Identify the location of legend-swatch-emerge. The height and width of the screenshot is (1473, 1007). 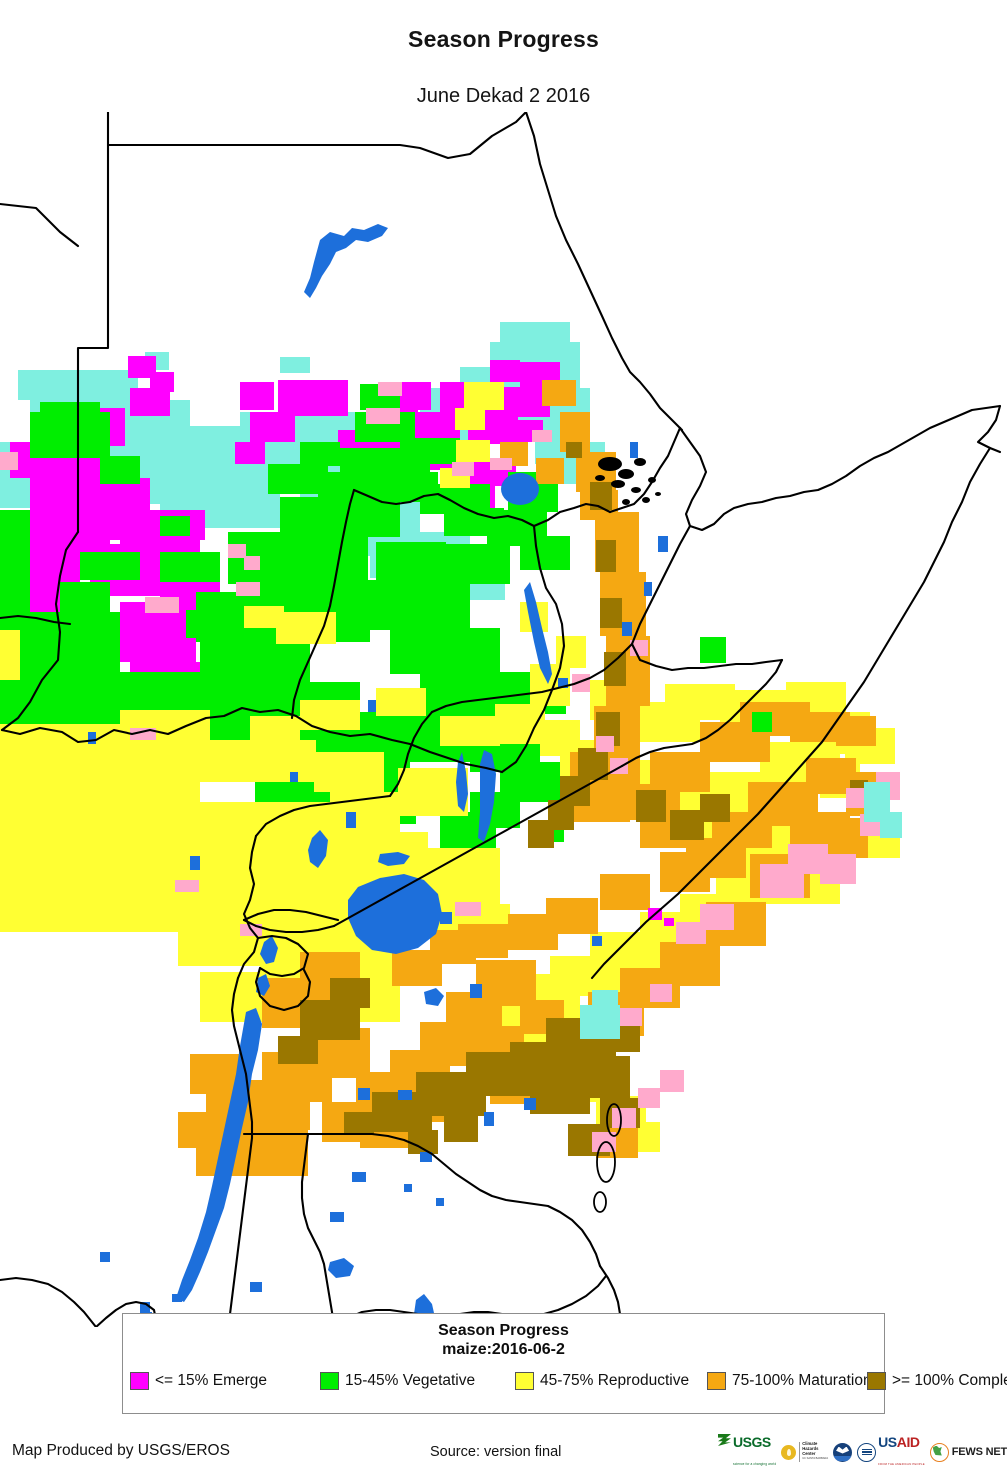
(139, 1380).